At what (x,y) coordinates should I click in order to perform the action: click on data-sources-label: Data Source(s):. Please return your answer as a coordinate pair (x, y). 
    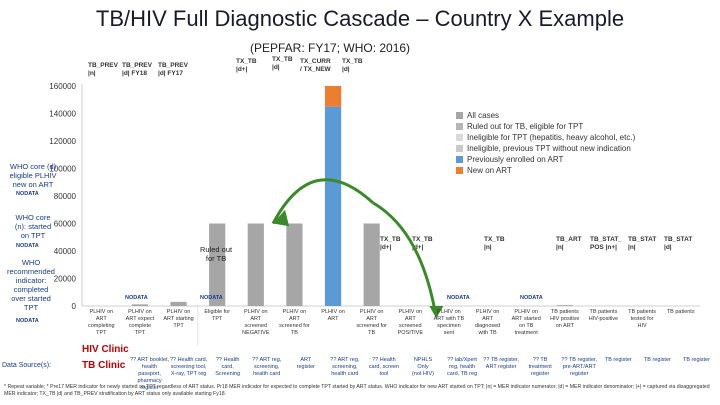
    Looking at the image, I should click on (27, 365).